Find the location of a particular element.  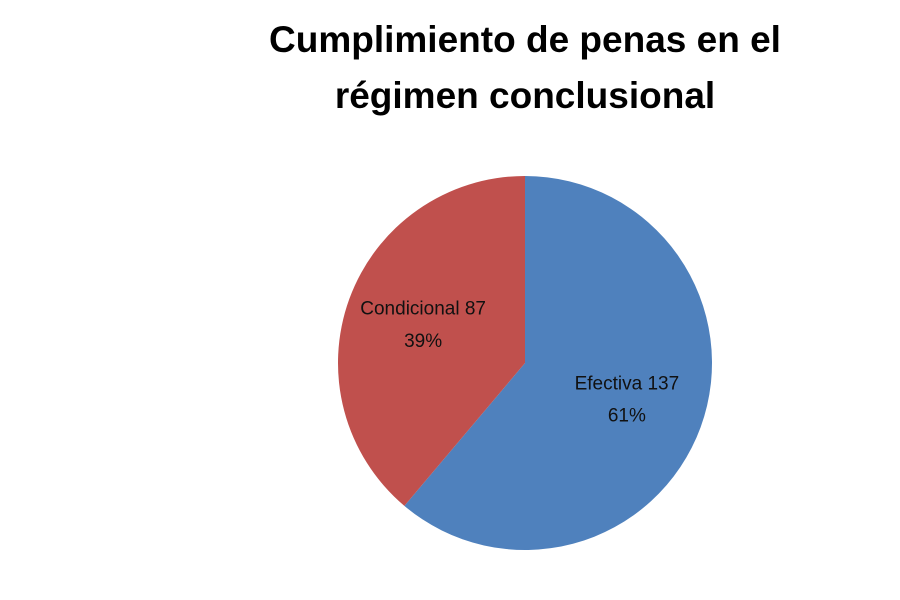

pie-slice is located at coordinates (431, 341).